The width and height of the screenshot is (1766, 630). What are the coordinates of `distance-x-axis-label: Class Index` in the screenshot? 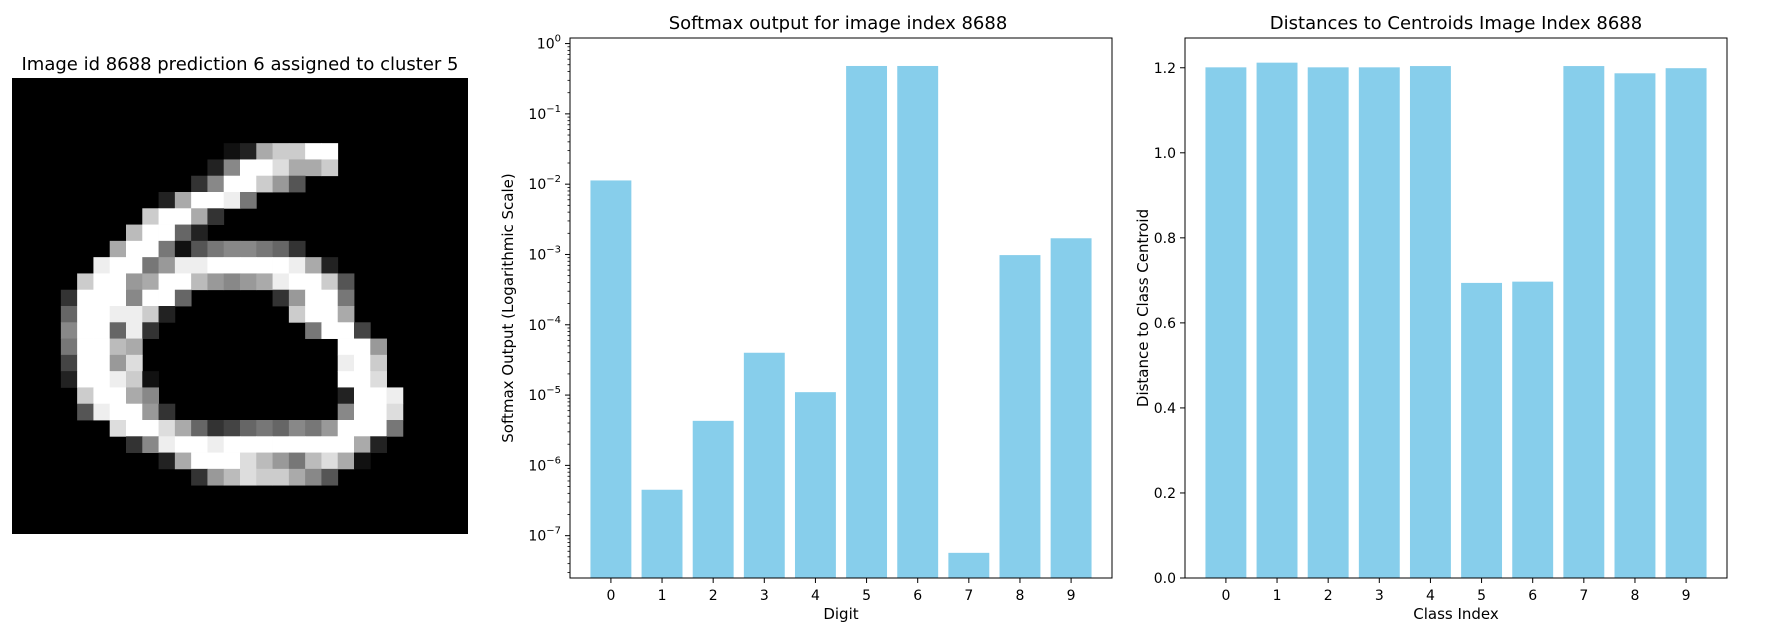 It's located at (1456, 614).